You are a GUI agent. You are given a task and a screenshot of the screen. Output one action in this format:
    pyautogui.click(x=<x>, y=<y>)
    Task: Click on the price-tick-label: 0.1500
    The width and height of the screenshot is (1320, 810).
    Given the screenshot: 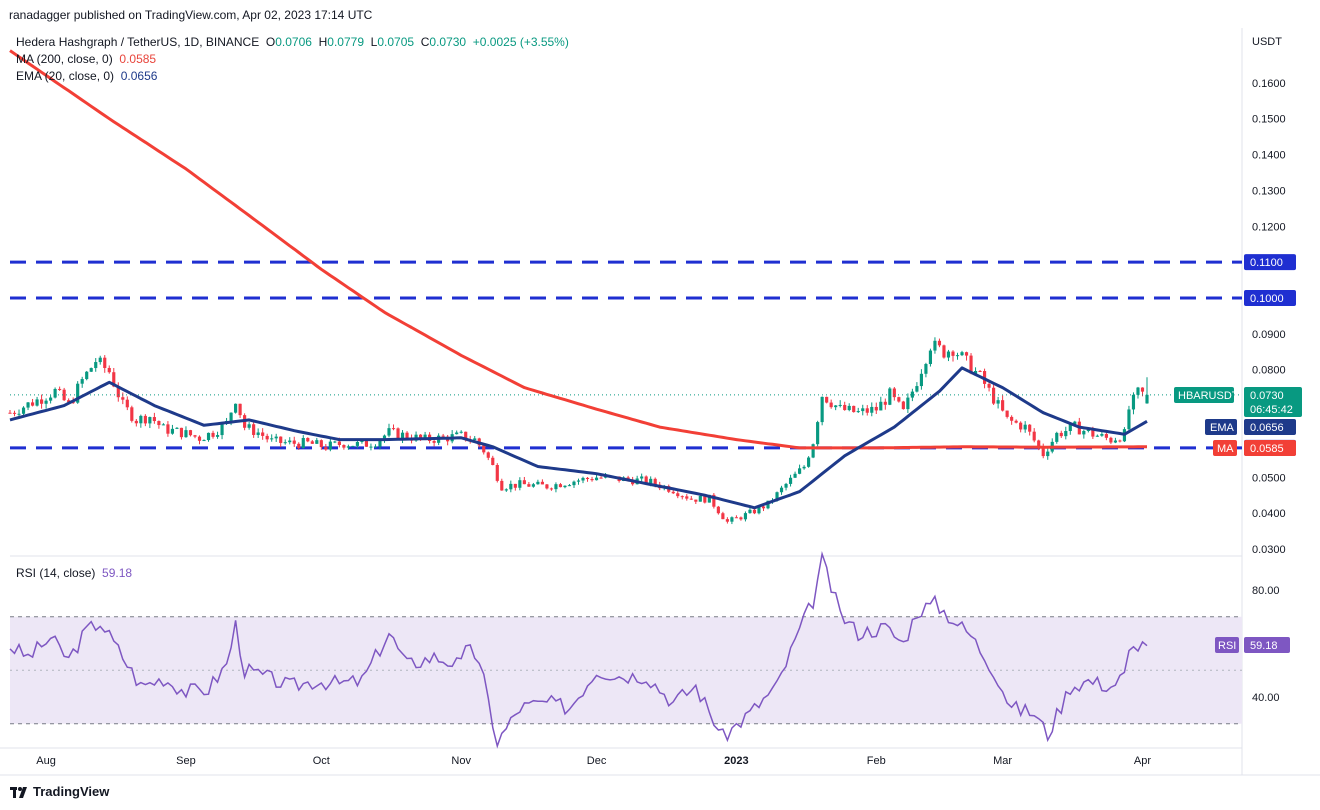 What is the action you would take?
    pyautogui.click(x=1269, y=120)
    